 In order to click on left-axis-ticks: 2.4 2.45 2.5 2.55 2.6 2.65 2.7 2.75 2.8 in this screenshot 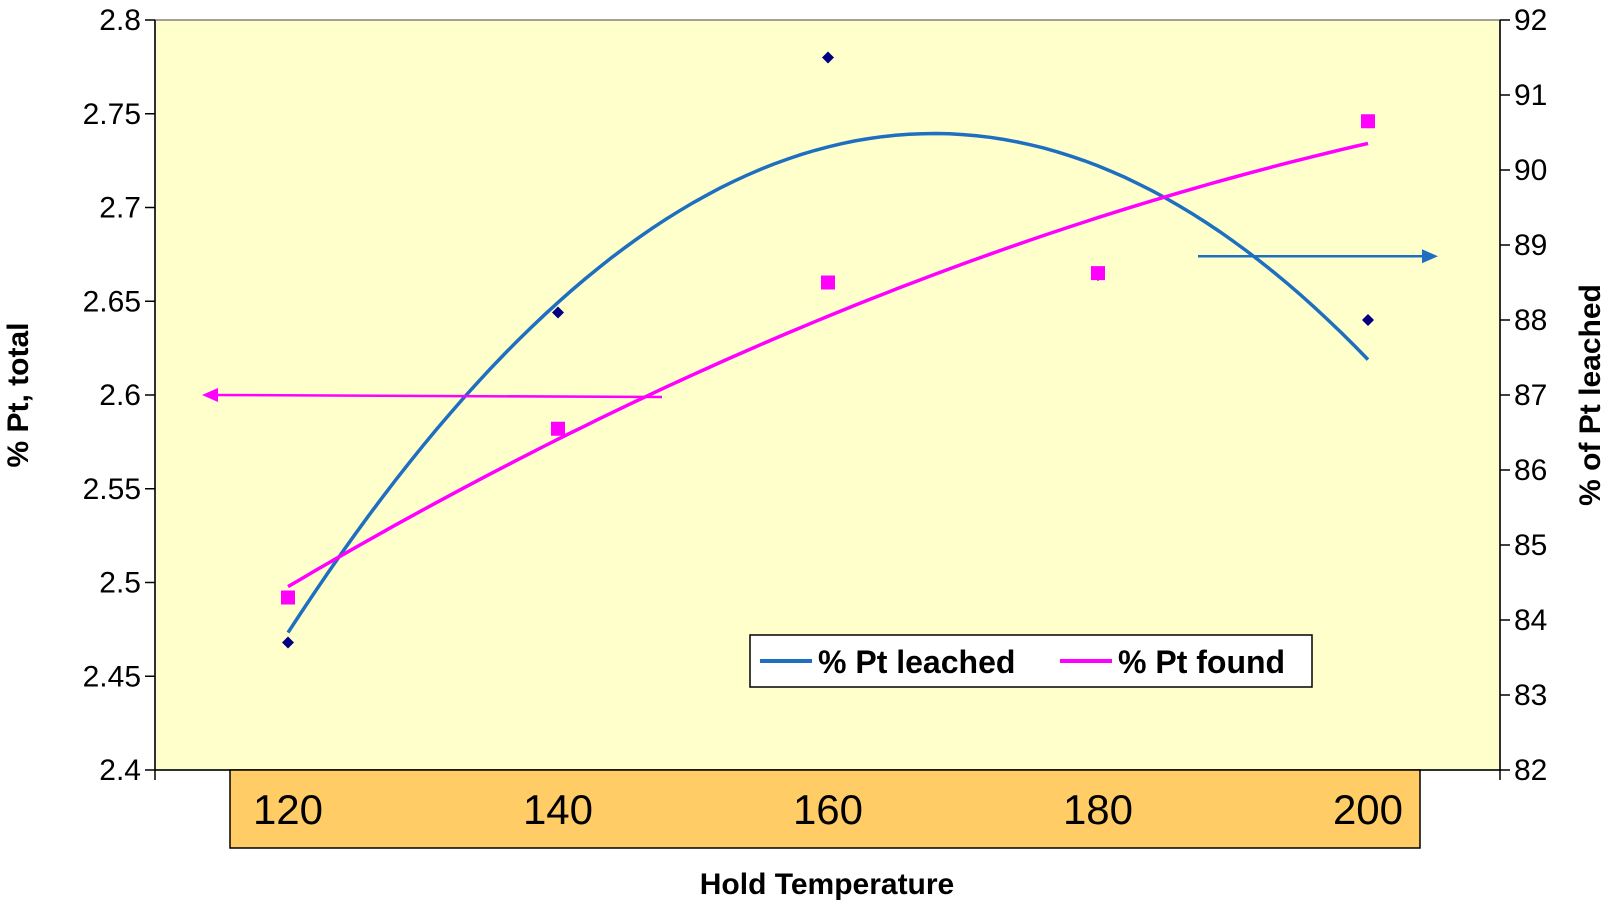, I will do `click(119, 395)`.